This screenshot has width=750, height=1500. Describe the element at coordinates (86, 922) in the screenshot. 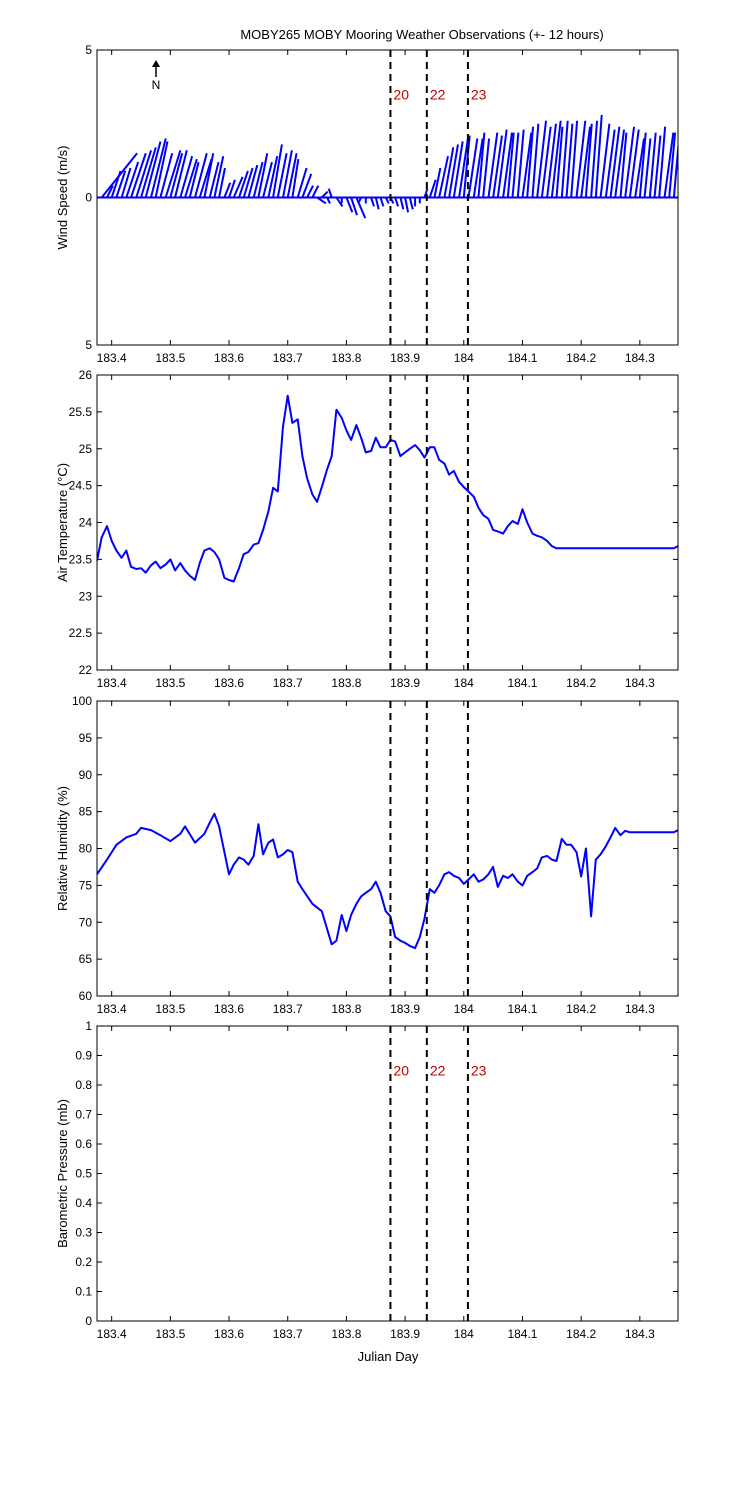

I see `y-tick-label: 70` at that location.